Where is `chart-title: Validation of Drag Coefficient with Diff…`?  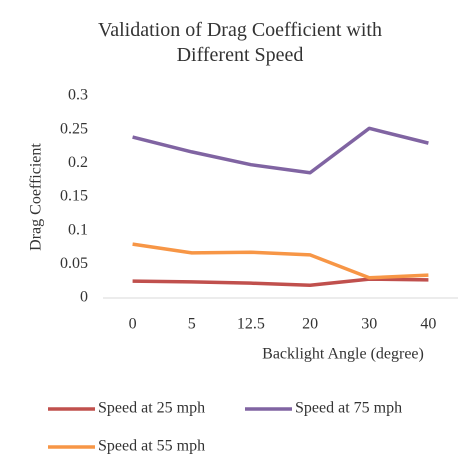 chart-title: Validation of Drag Coefficient with Diff… is located at coordinates (239, 42).